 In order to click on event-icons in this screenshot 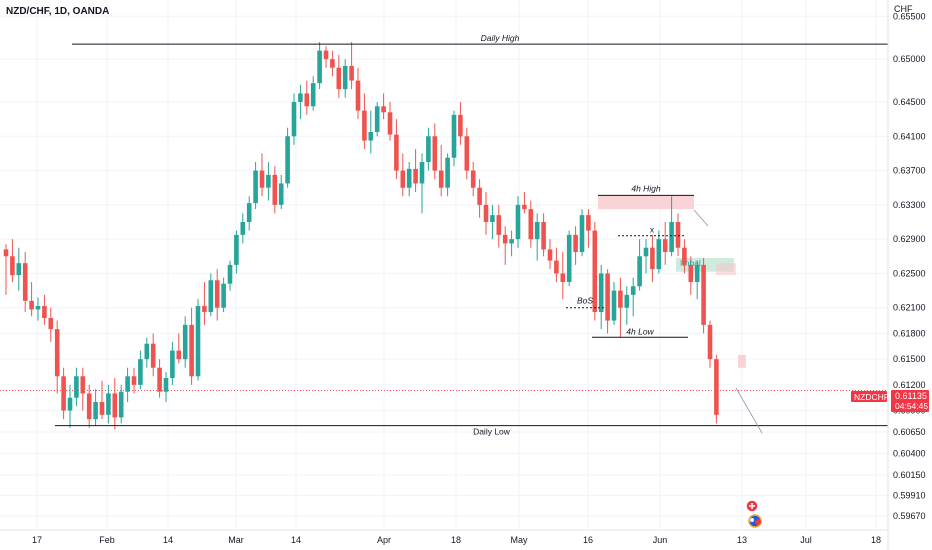, I will do `click(753, 513)`.